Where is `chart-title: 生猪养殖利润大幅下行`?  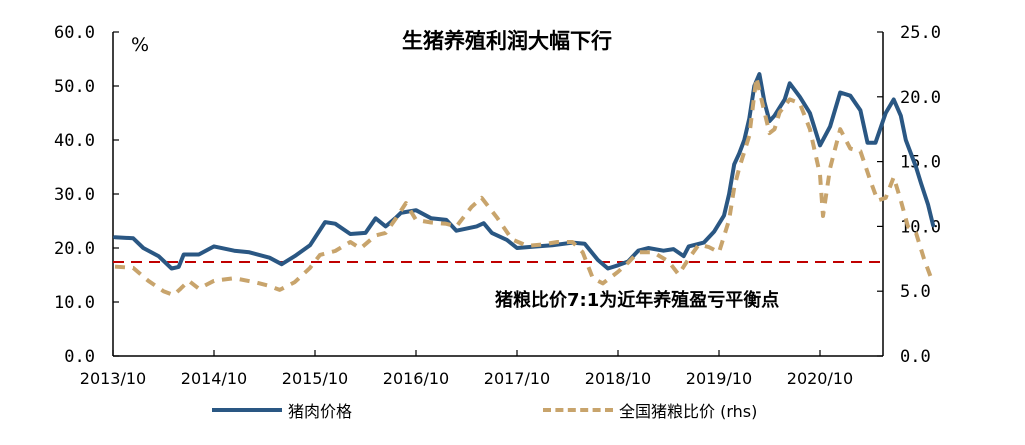
chart-title: 生猪养殖利润大幅下行 is located at coordinates (507, 40).